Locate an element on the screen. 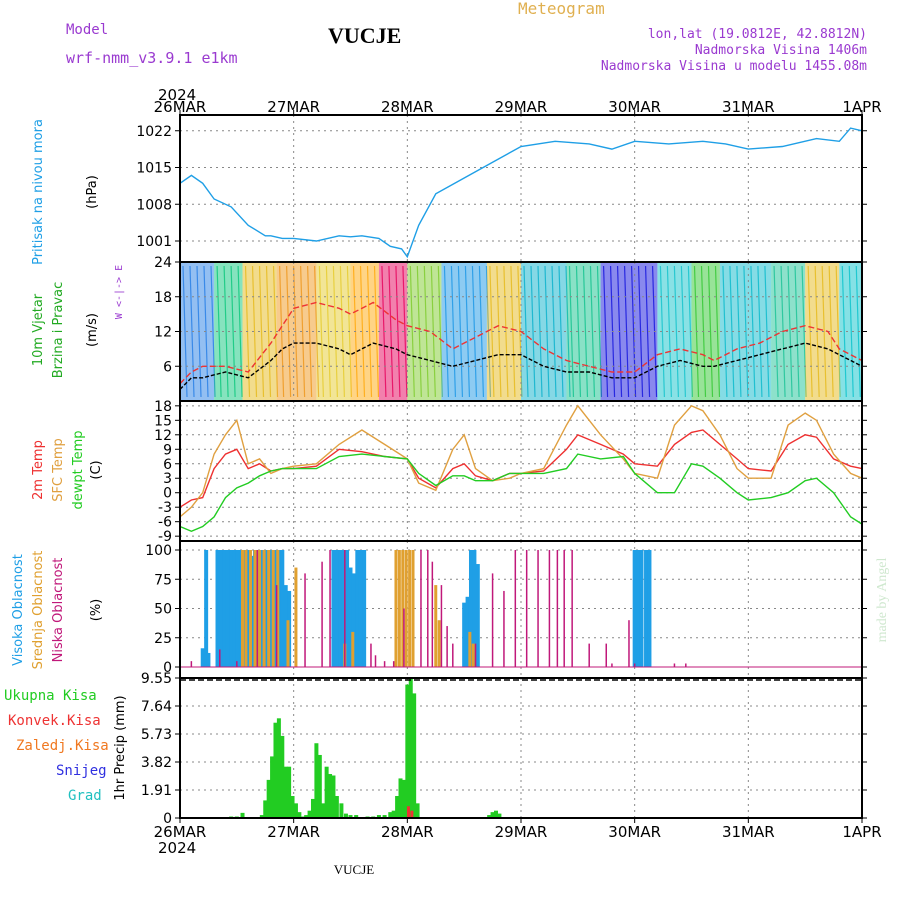 Image resolution: width=900 pixels, height=900 pixels. wind-title-2: Brzina i Pravac is located at coordinates (58, 330).